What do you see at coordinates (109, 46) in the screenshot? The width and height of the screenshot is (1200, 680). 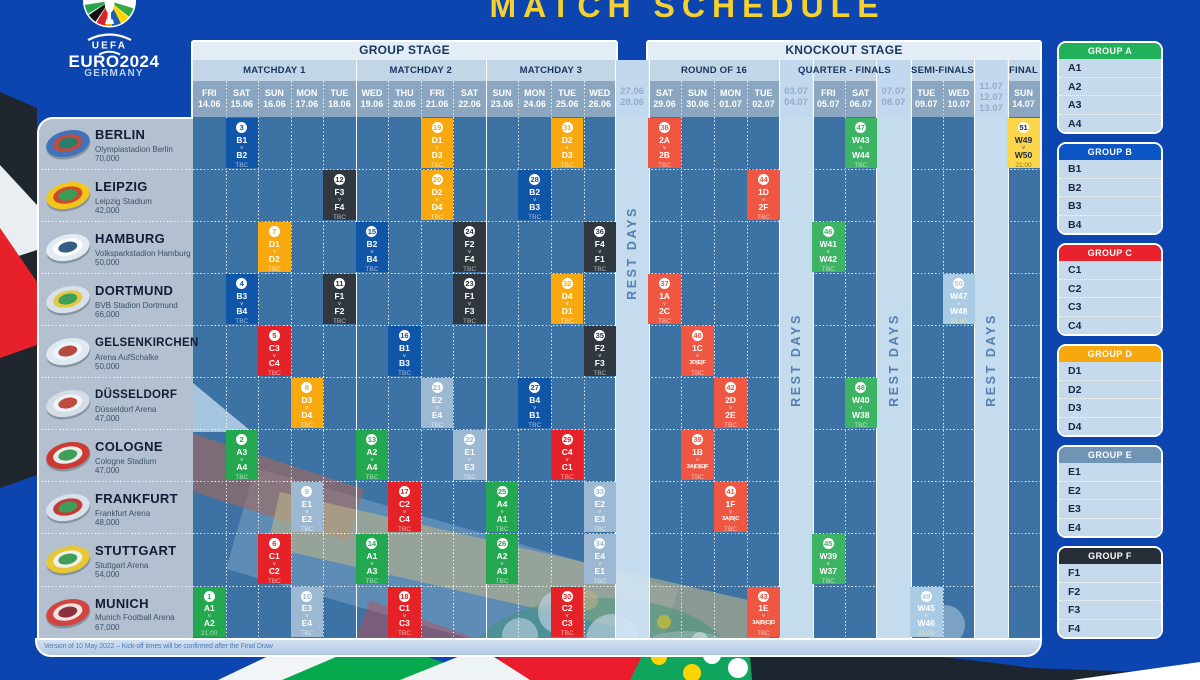 I see `svg-text: UEFA` at bounding box center [109, 46].